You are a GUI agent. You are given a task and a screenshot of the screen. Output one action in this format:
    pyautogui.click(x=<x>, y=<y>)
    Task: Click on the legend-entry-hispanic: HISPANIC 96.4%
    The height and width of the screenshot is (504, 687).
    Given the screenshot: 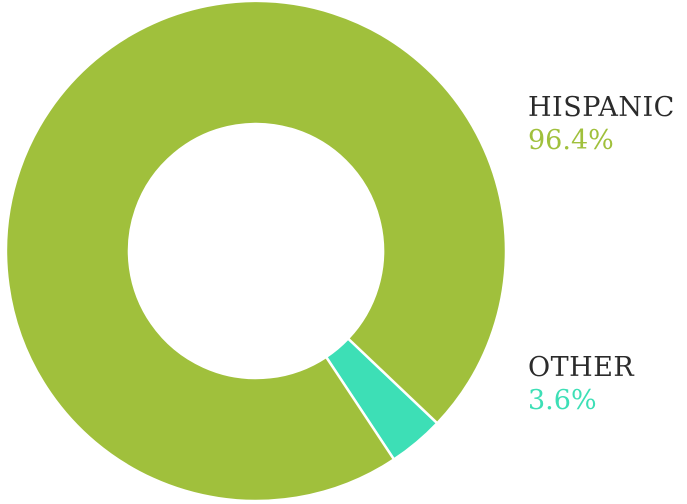 What is the action you would take?
    pyautogui.click(x=601, y=124)
    